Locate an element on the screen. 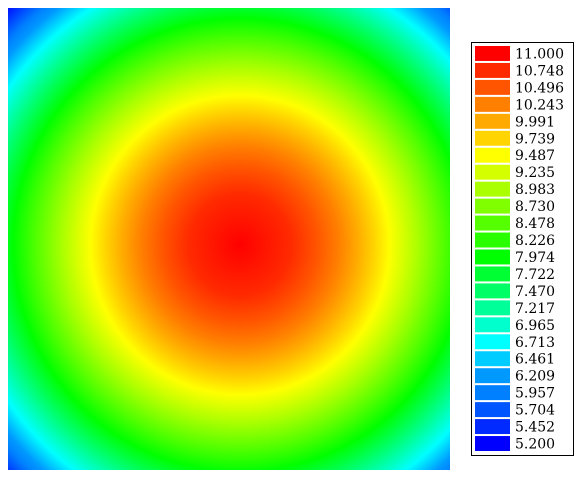 The height and width of the screenshot is (500, 580). legend-label: 8.730 is located at coordinates (535, 207).